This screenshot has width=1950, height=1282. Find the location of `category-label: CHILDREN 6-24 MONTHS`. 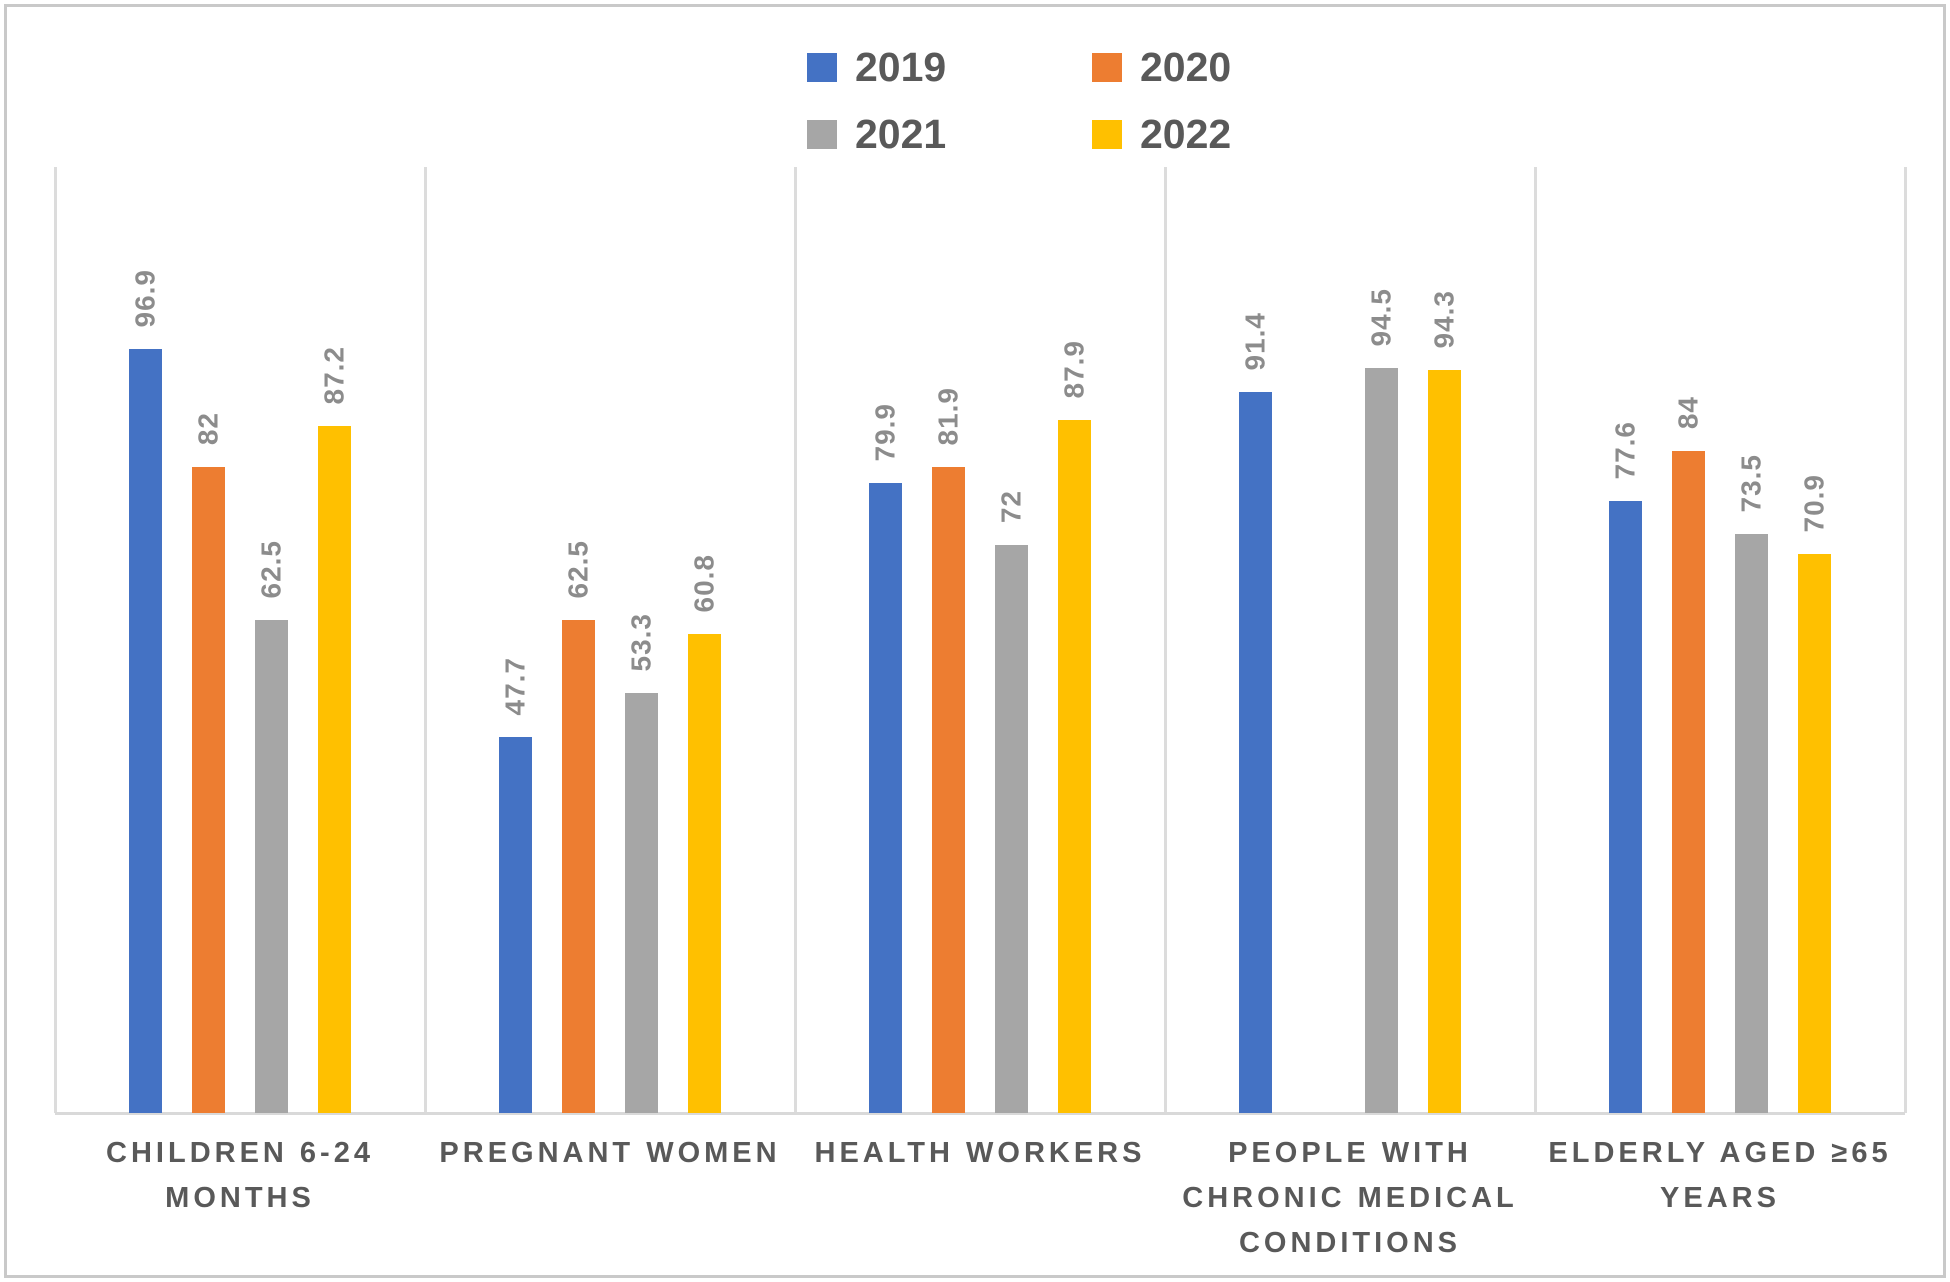

category-label: CHILDREN 6-24 MONTHS is located at coordinates (240, 1198).